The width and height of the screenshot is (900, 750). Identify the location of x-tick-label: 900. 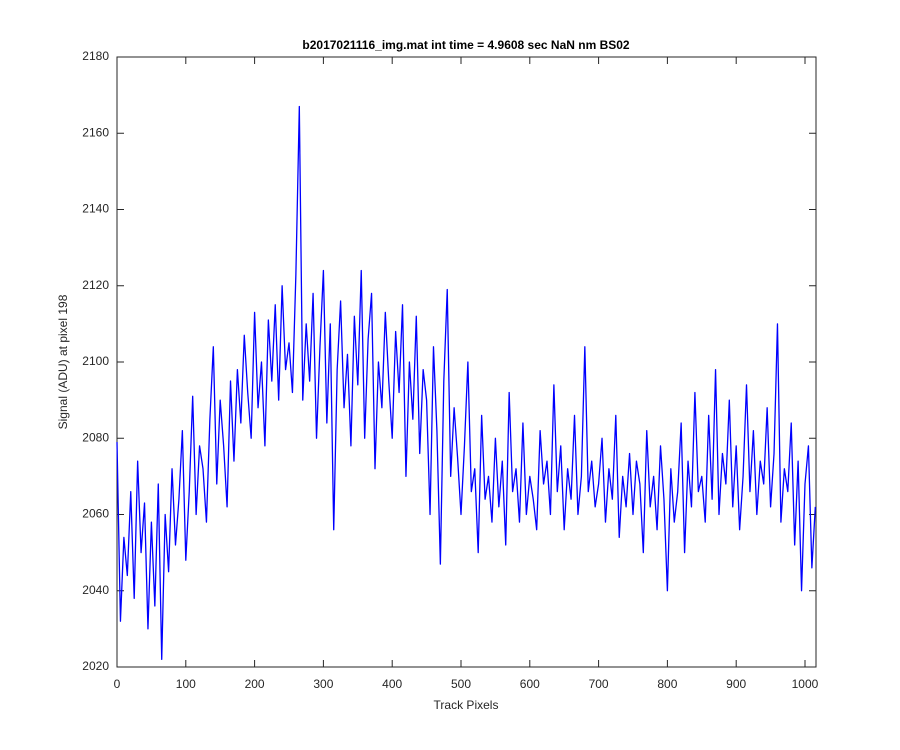
(736, 684).